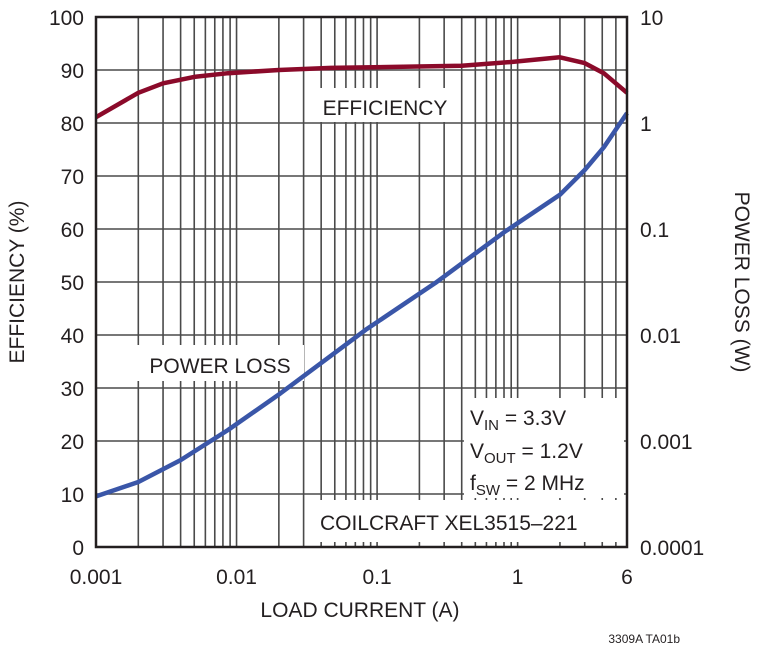 The image size is (760, 651). Describe the element at coordinates (518, 577) in the screenshot. I see `x-tick-label: 1` at that location.